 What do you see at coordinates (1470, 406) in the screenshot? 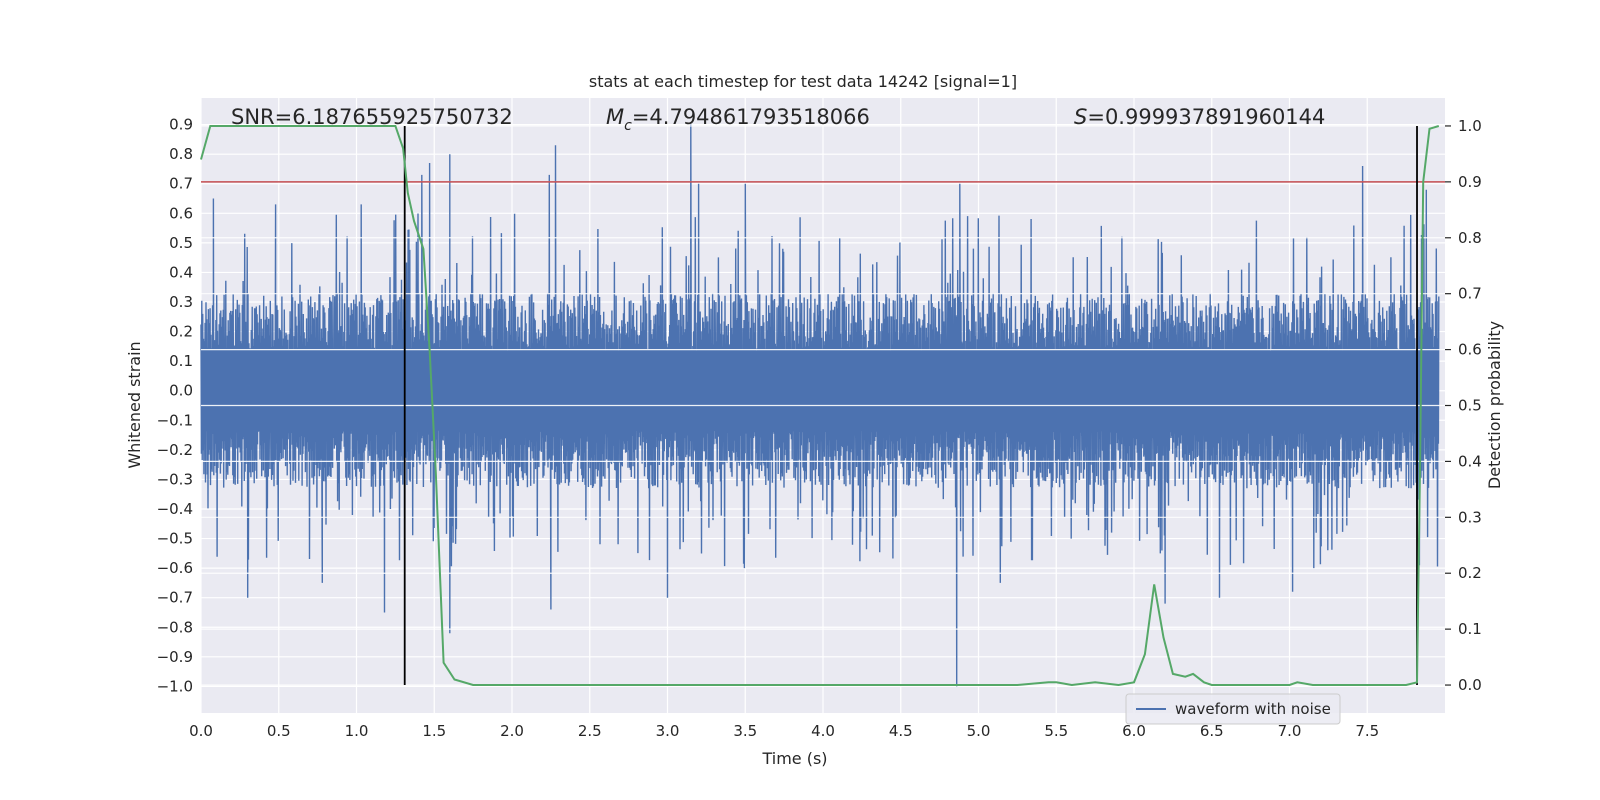
I see `y-tick-label-right: 0.5` at bounding box center [1470, 406].